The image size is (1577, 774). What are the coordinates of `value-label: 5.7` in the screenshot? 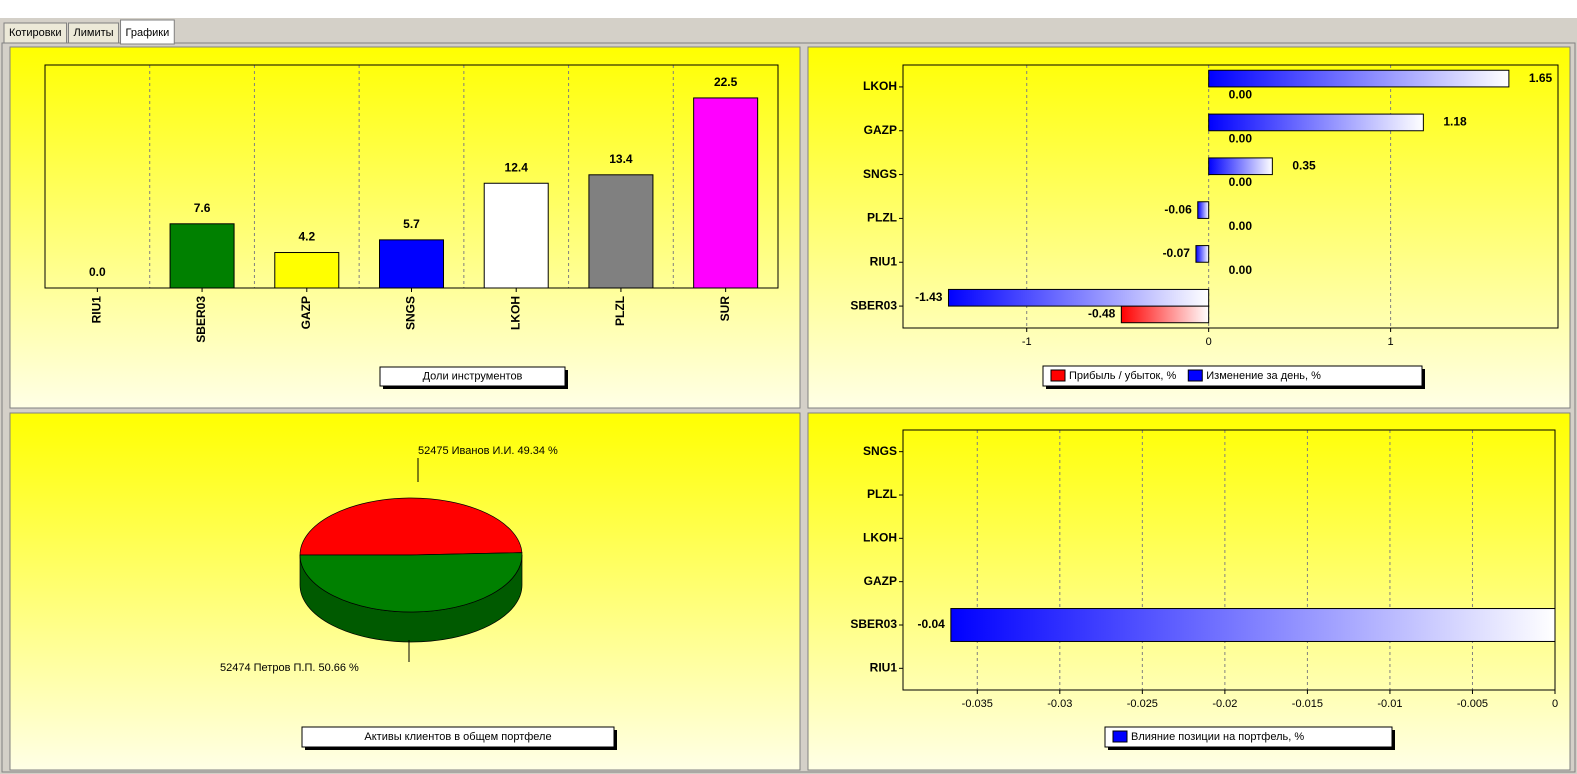 It's located at (411, 224).